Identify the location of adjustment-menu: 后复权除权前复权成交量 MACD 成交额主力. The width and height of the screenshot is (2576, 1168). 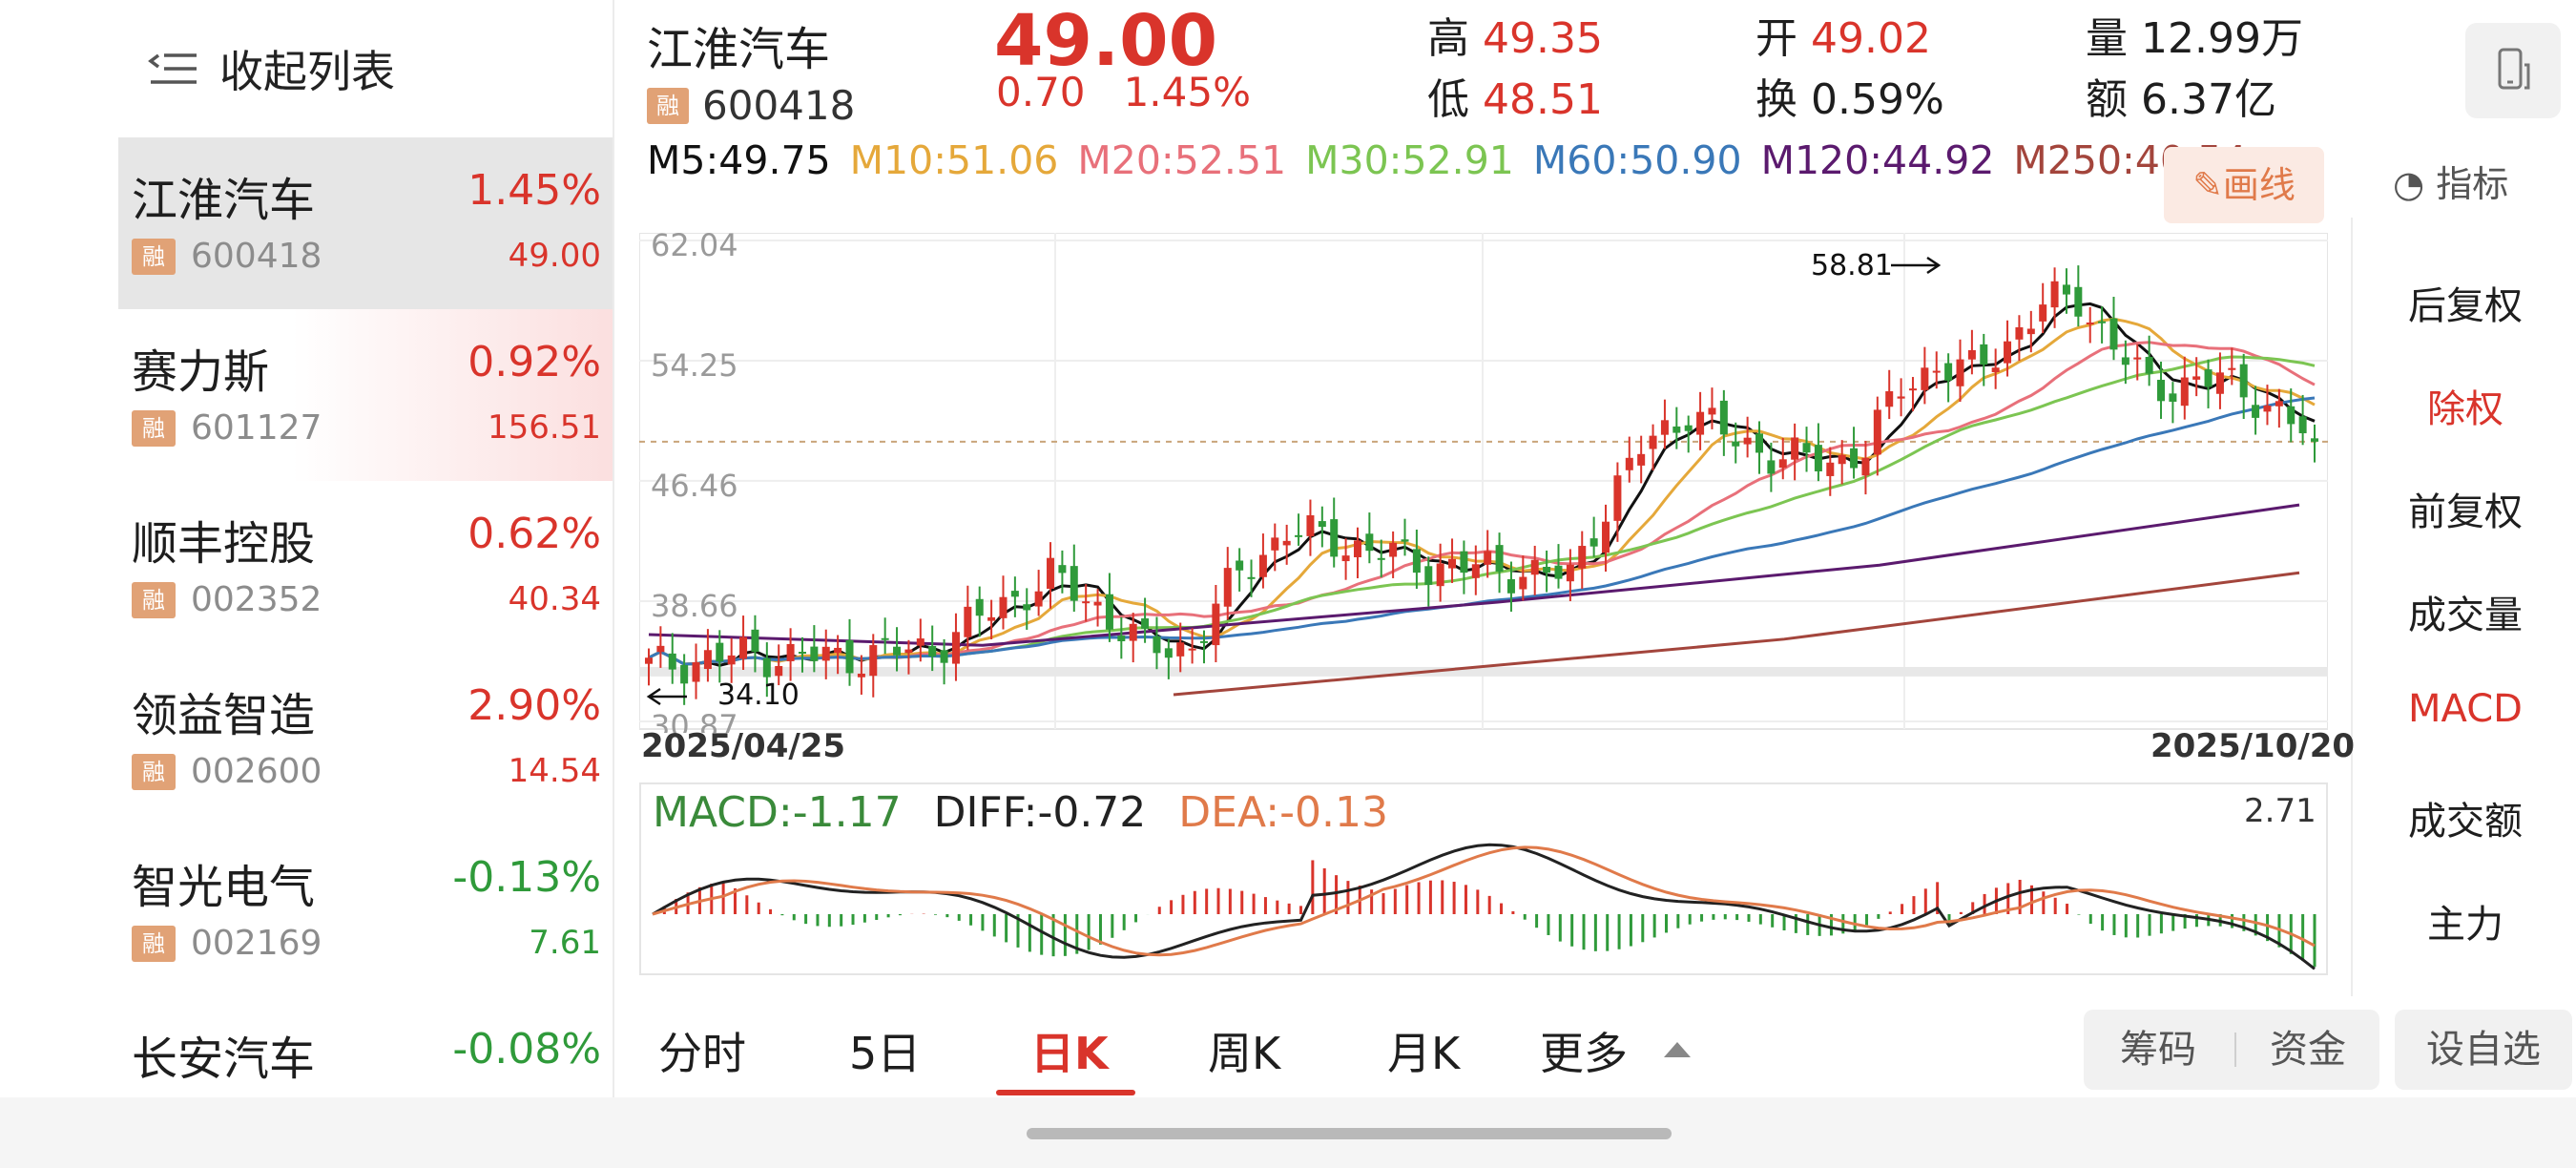
(2463, 607).